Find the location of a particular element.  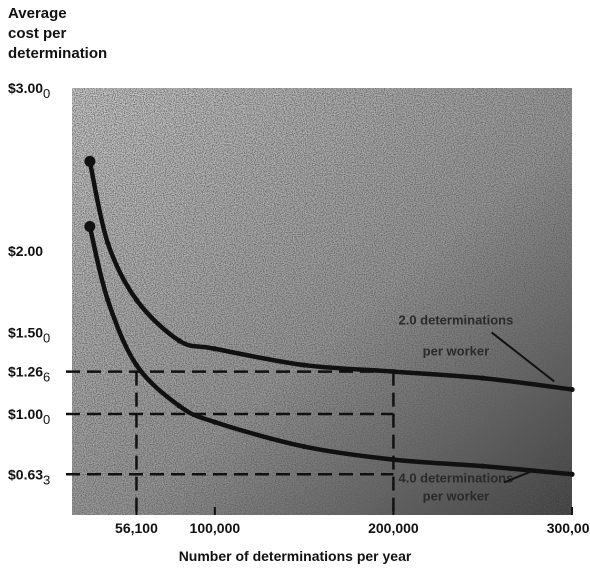

x-tick-1: 100,000 is located at coordinates (215, 521).